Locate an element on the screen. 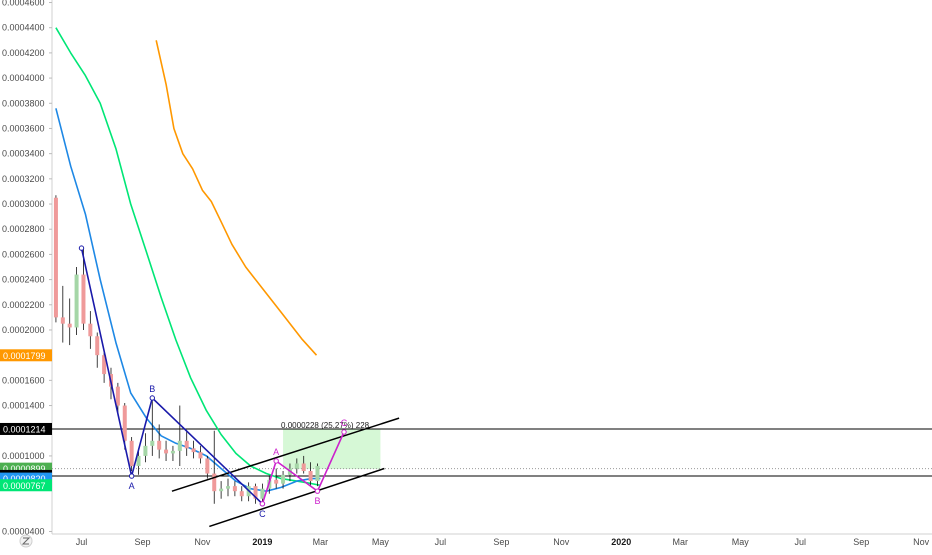 The image size is (932, 555). price-tag-label: 0.0001799 is located at coordinates (24, 356).